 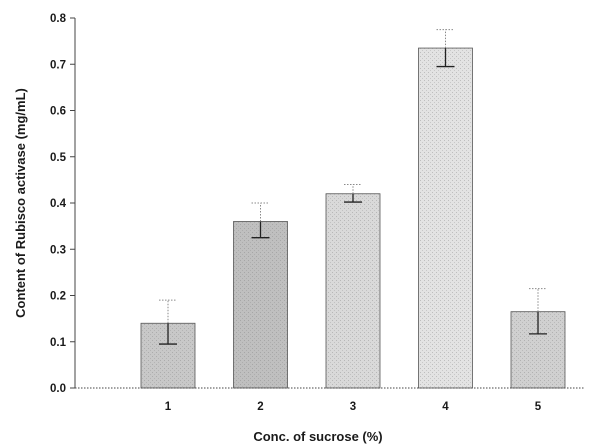 I want to click on y-tick-label: 0.6, so click(x=58, y=112).